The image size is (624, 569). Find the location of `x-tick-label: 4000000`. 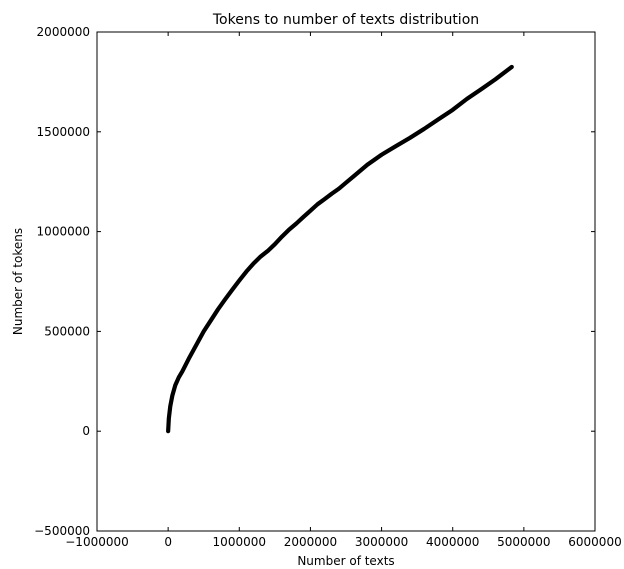

x-tick-label: 4000000 is located at coordinates (452, 542).